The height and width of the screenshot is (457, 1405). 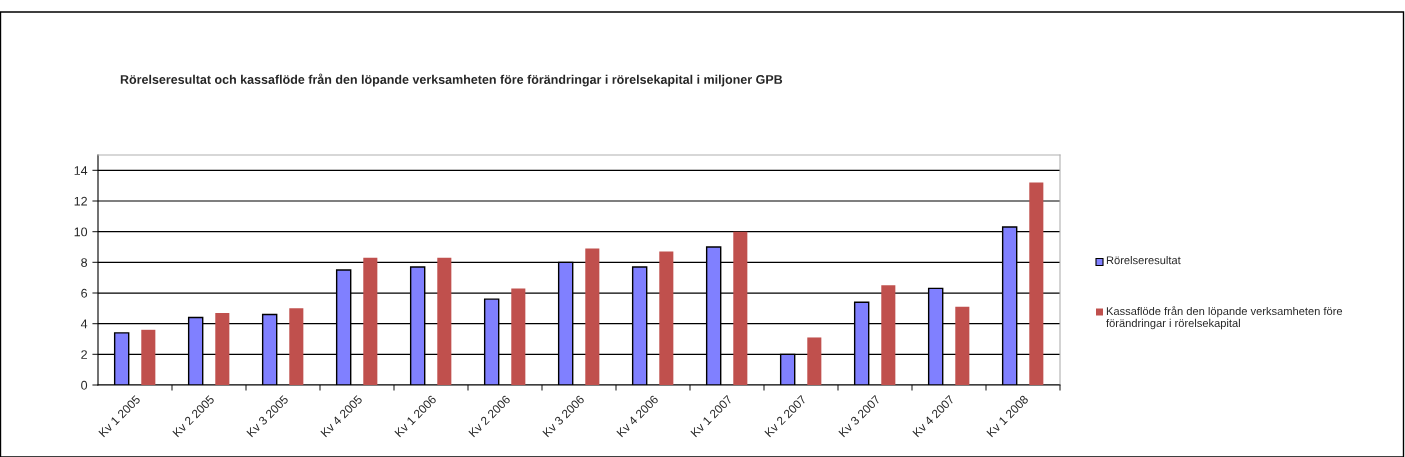 I want to click on y-tick-label: 8, so click(x=84, y=262).